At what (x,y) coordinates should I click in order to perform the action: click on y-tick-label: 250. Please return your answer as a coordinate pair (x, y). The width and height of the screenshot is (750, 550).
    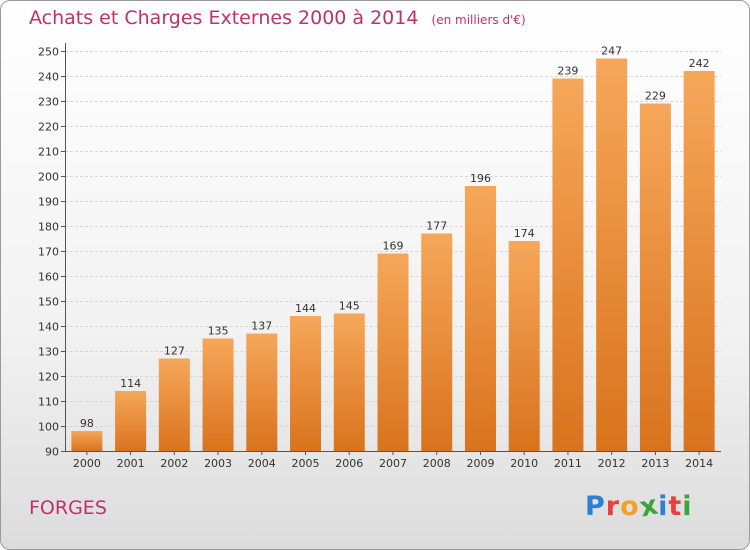
    Looking at the image, I should click on (48, 52).